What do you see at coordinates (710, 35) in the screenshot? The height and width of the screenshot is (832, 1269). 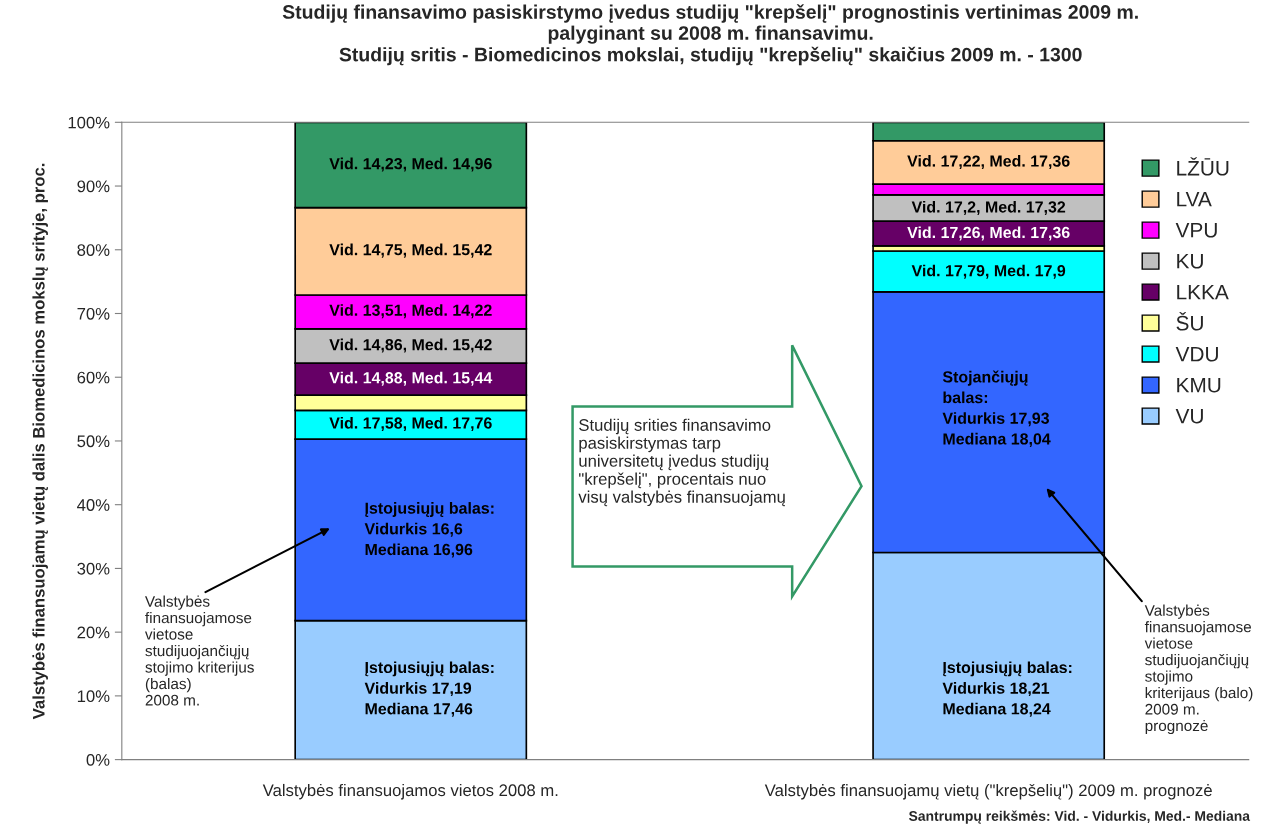 I see `chart-title: Studijų finansavimo pasiskirstymo įvedus studijų "krepšelį" prognostinis vertinimas 2009 m. palyginant su 2008 m. finansavimu. Studijų sritis - Biomedicinos mokslai, studijų "krepšelių" skaičius 2009 m. - 1300` at bounding box center [710, 35].